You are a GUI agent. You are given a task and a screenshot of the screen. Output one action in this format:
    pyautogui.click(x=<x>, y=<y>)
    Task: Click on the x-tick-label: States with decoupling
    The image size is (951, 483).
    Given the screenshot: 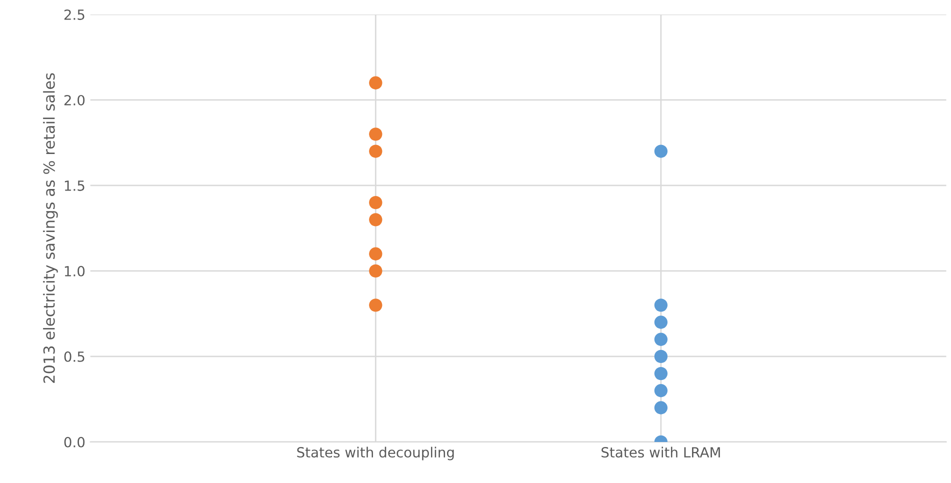 What is the action you would take?
    pyautogui.click(x=375, y=453)
    